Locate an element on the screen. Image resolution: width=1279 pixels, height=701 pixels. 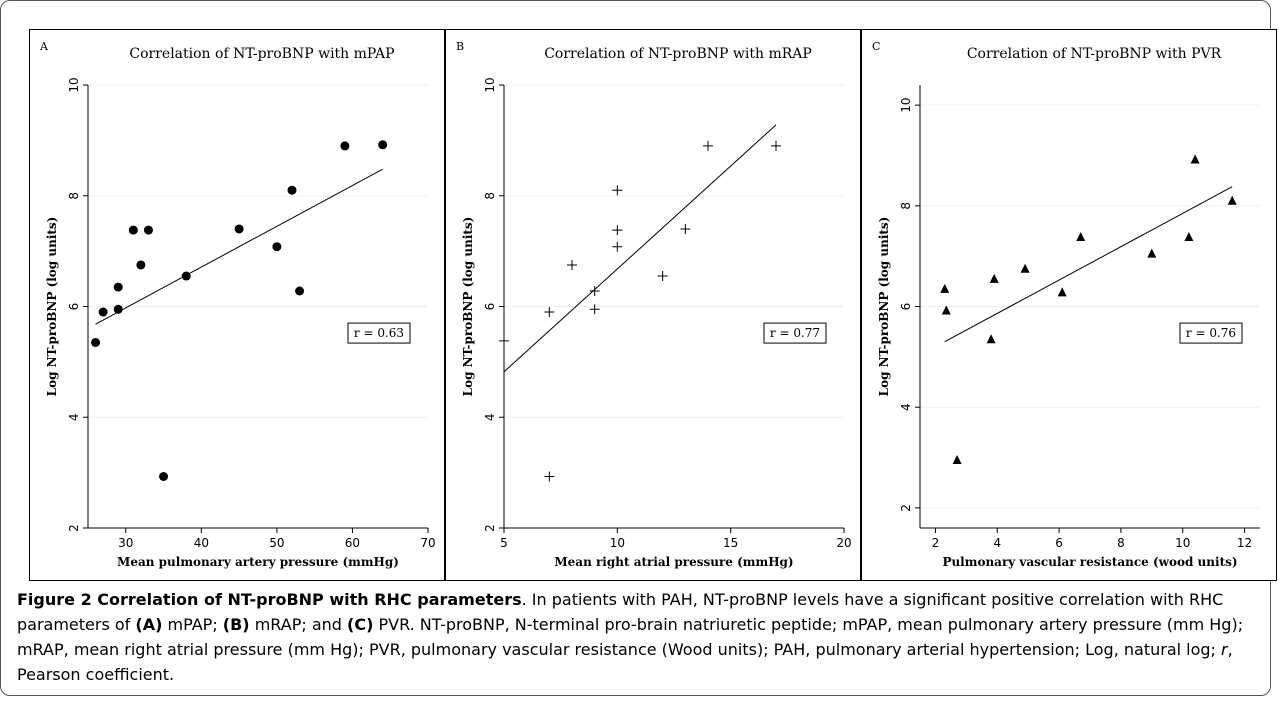
caption-label-a: (A) is located at coordinates (149, 624).